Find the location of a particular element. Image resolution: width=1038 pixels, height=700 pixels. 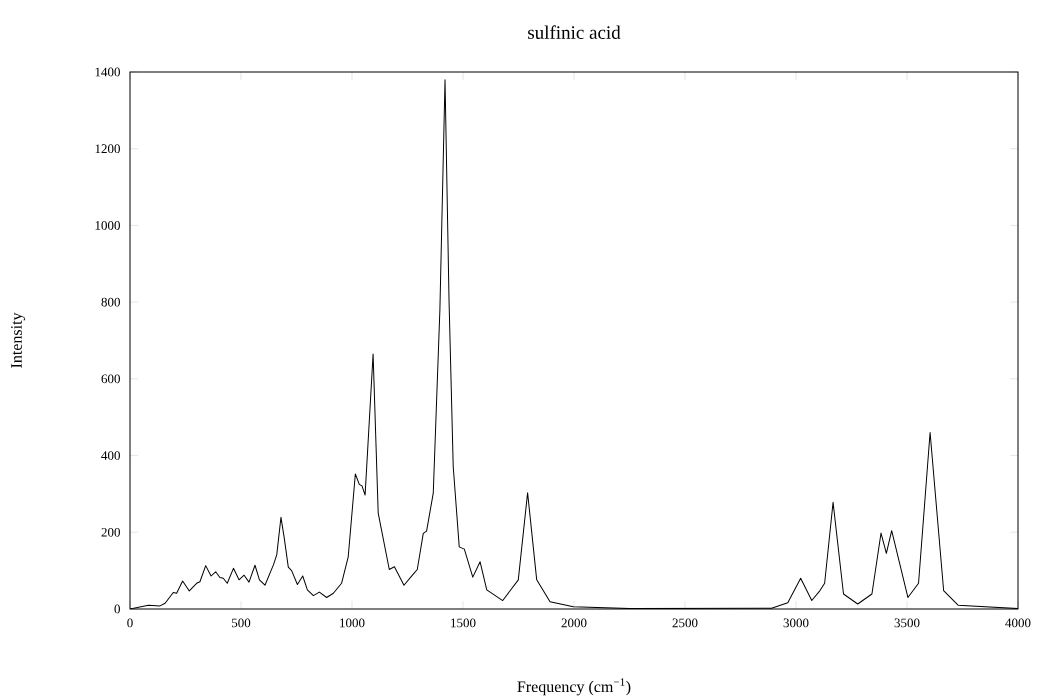

y-tick-label: 200 is located at coordinates (110, 532).